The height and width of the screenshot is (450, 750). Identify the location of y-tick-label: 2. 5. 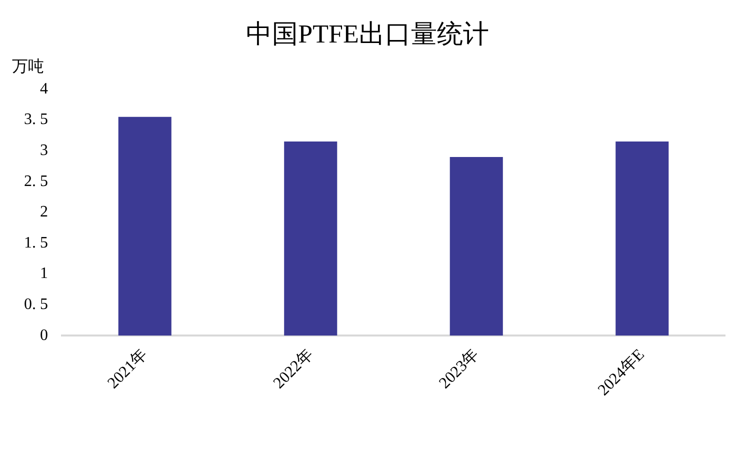
(36, 181).